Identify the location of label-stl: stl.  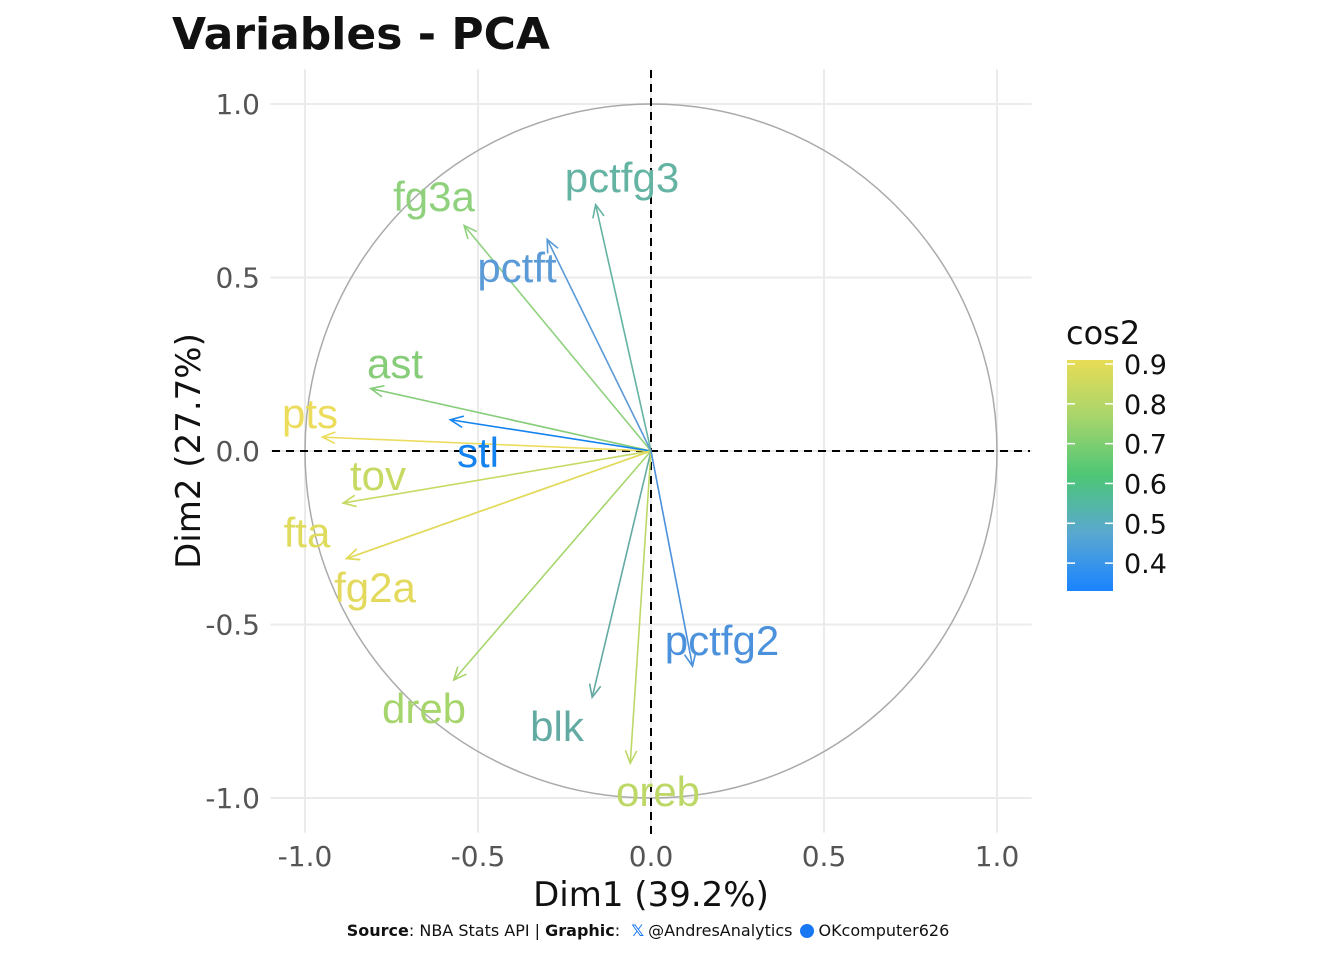
(478, 452).